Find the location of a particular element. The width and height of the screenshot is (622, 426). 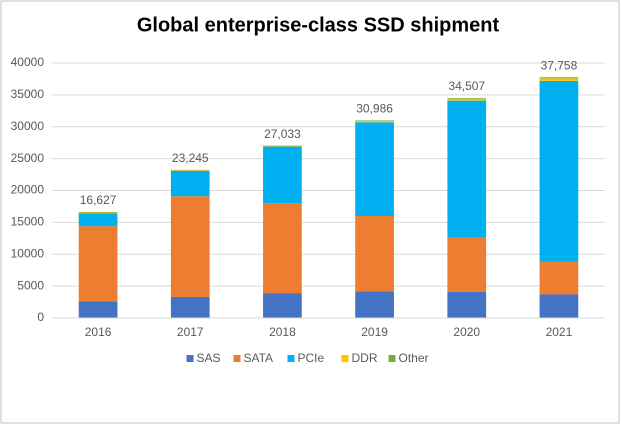

y-tick-label: 25000 is located at coordinates (28, 158).